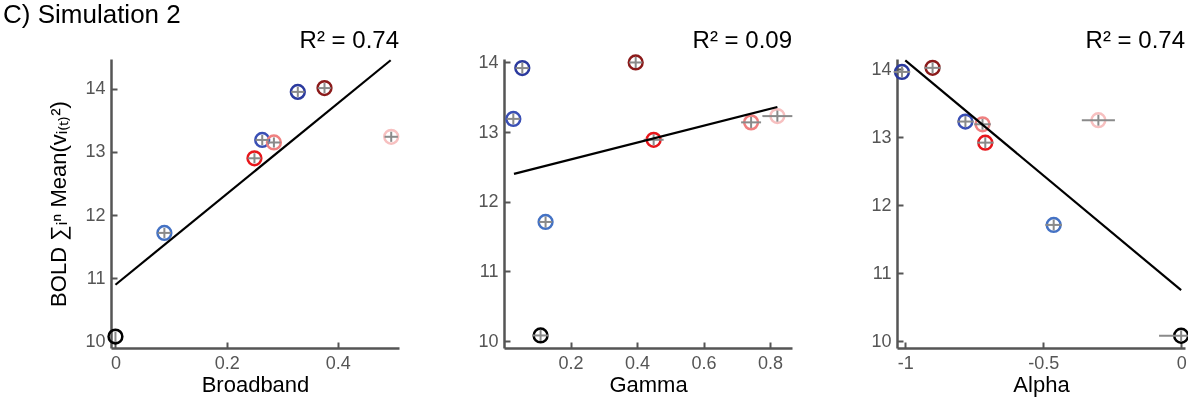 The width and height of the screenshot is (1188, 402). Describe the element at coordinates (704, 362) in the screenshot. I see `x-tick-label: 0.6` at that location.